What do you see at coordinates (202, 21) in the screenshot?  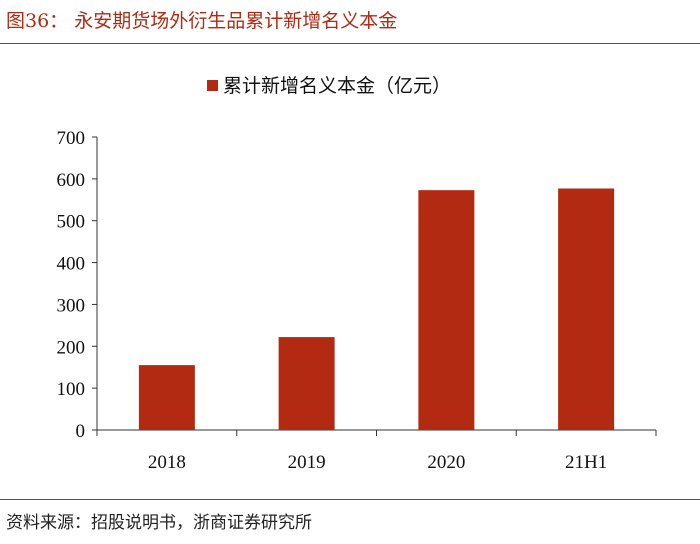 I see `figure-title: 图36： 永安期货场外衍生品累计新增名义本金` at bounding box center [202, 21].